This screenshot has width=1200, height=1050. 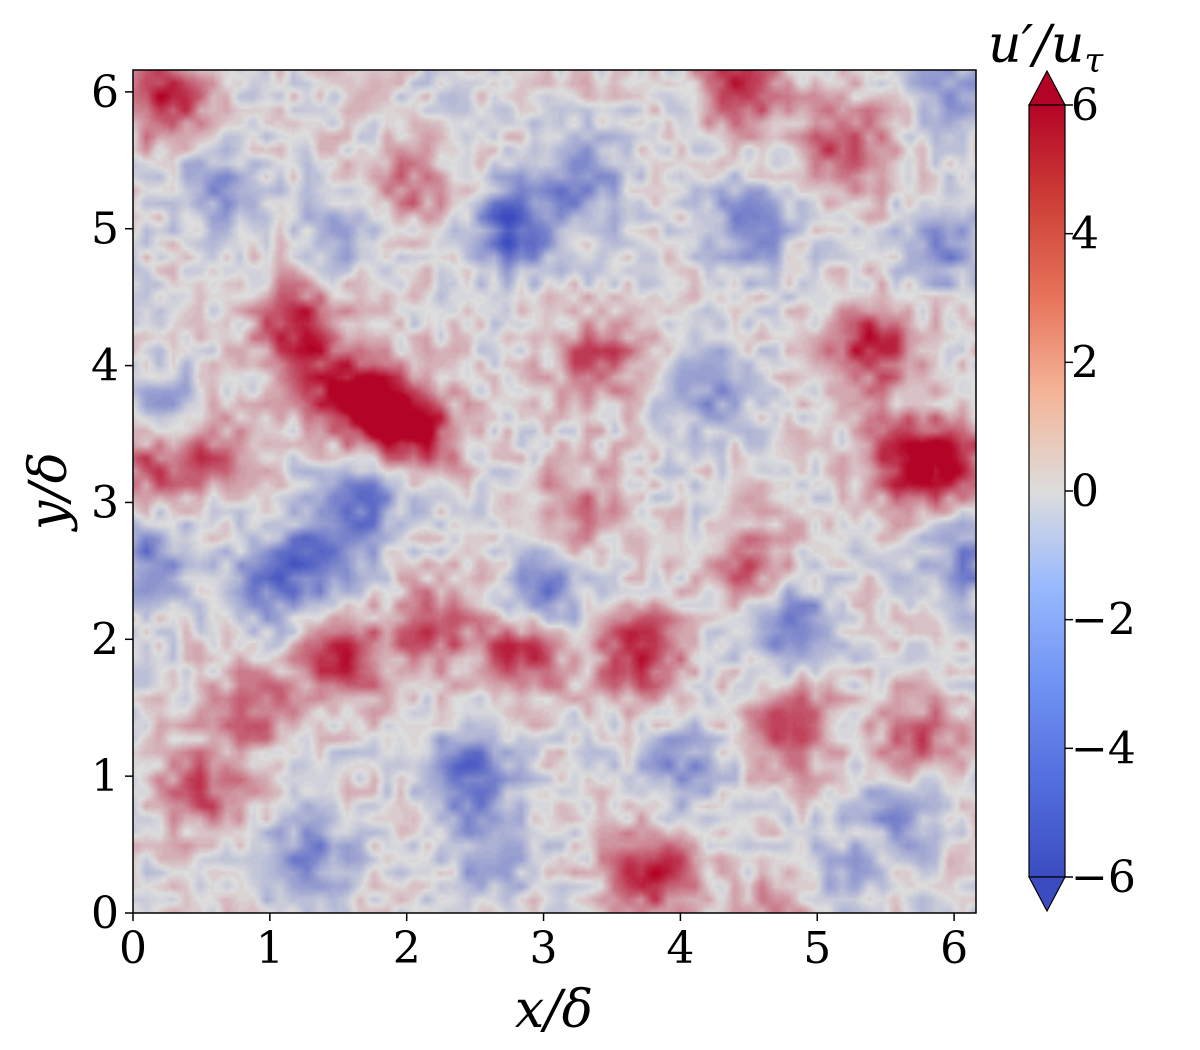 What do you see at coordinates (954, 948) in the screenshot?
I see `x-tick-label: 6` at bounding box center [954, 948].